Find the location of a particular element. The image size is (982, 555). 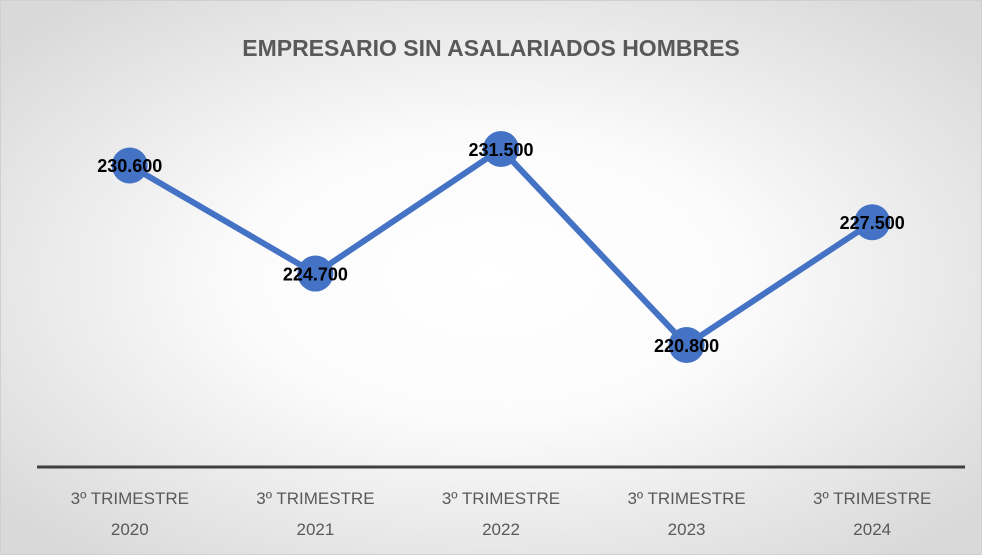

x-tick-label: 3º TRIMESTRE 2023 is located at coordinates (686, 514).